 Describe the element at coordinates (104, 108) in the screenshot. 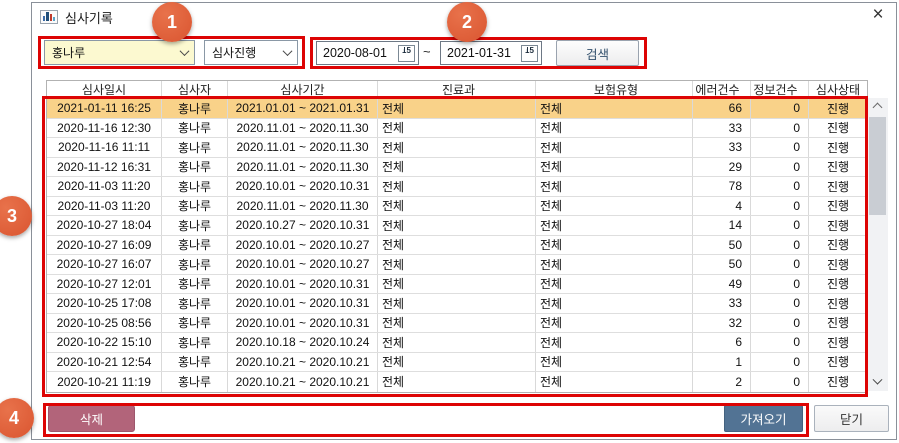

I see `table-cell: 2021-01-11 16:25` at that location.